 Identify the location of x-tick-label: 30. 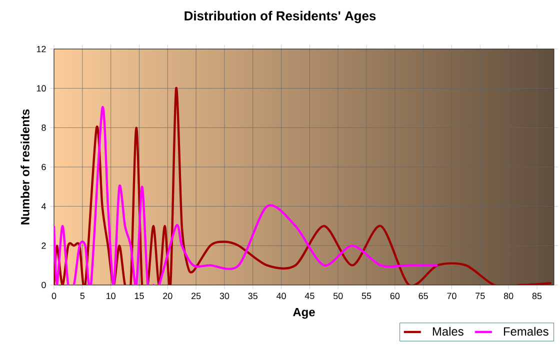
(225, 296).